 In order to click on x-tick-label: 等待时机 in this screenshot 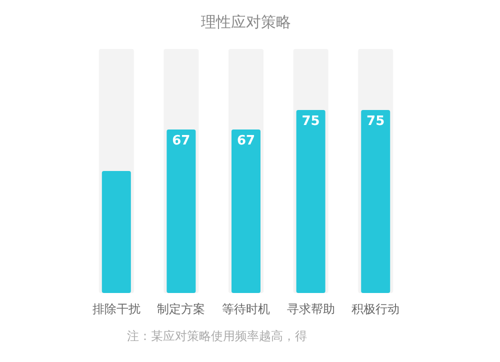, I will do `click(246, 309)`.